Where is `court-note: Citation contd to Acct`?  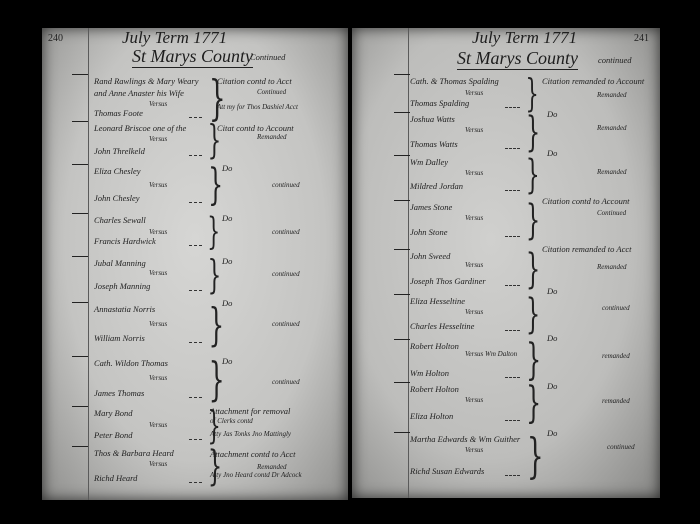 court-note: Citation contd to Acct is located at coordinates (254, 81).